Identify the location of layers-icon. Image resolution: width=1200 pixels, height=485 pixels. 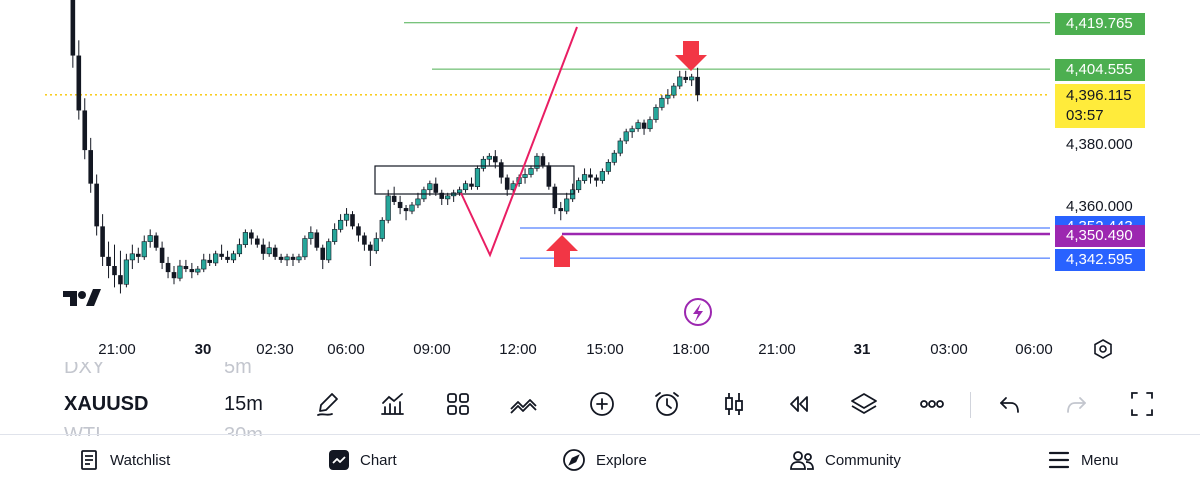
(864, 403).